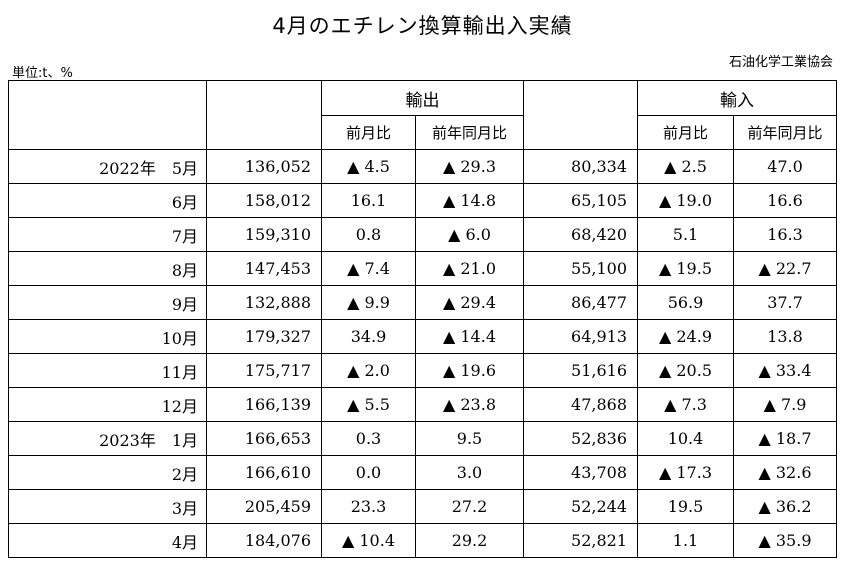 The image size is (845, 567). I want to click on export-mom-cell: 16.1, so click(368, 200).